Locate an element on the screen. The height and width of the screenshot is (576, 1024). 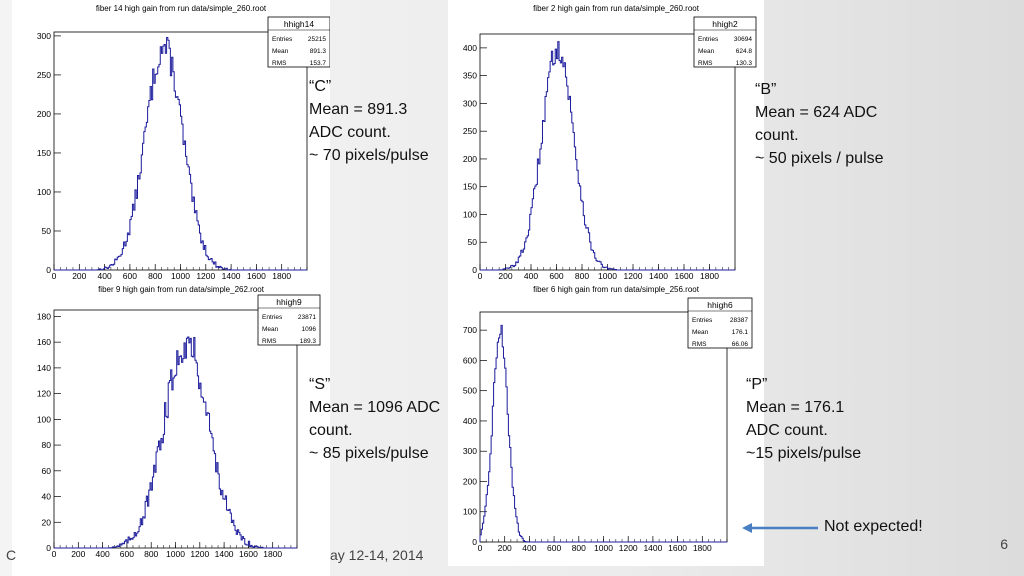
plot-frame is located at coordinates (180, 151).